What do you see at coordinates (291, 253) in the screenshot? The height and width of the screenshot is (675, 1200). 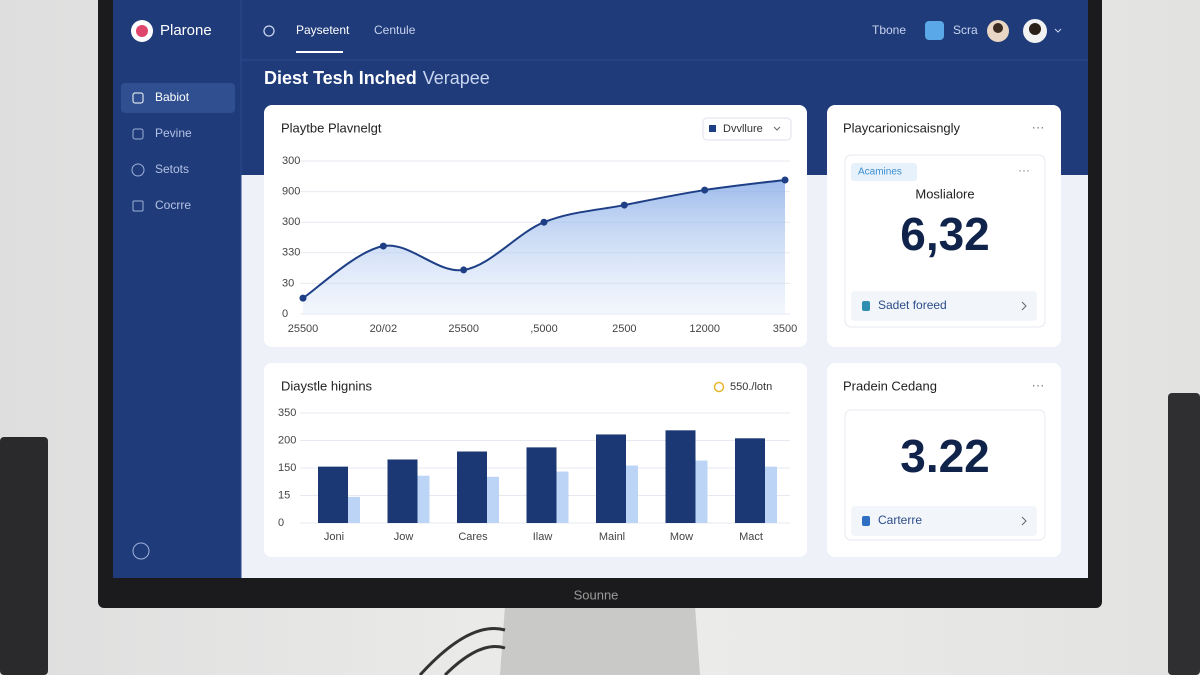 I see `y-tick-label: 330` at bounding box center [291, 253].